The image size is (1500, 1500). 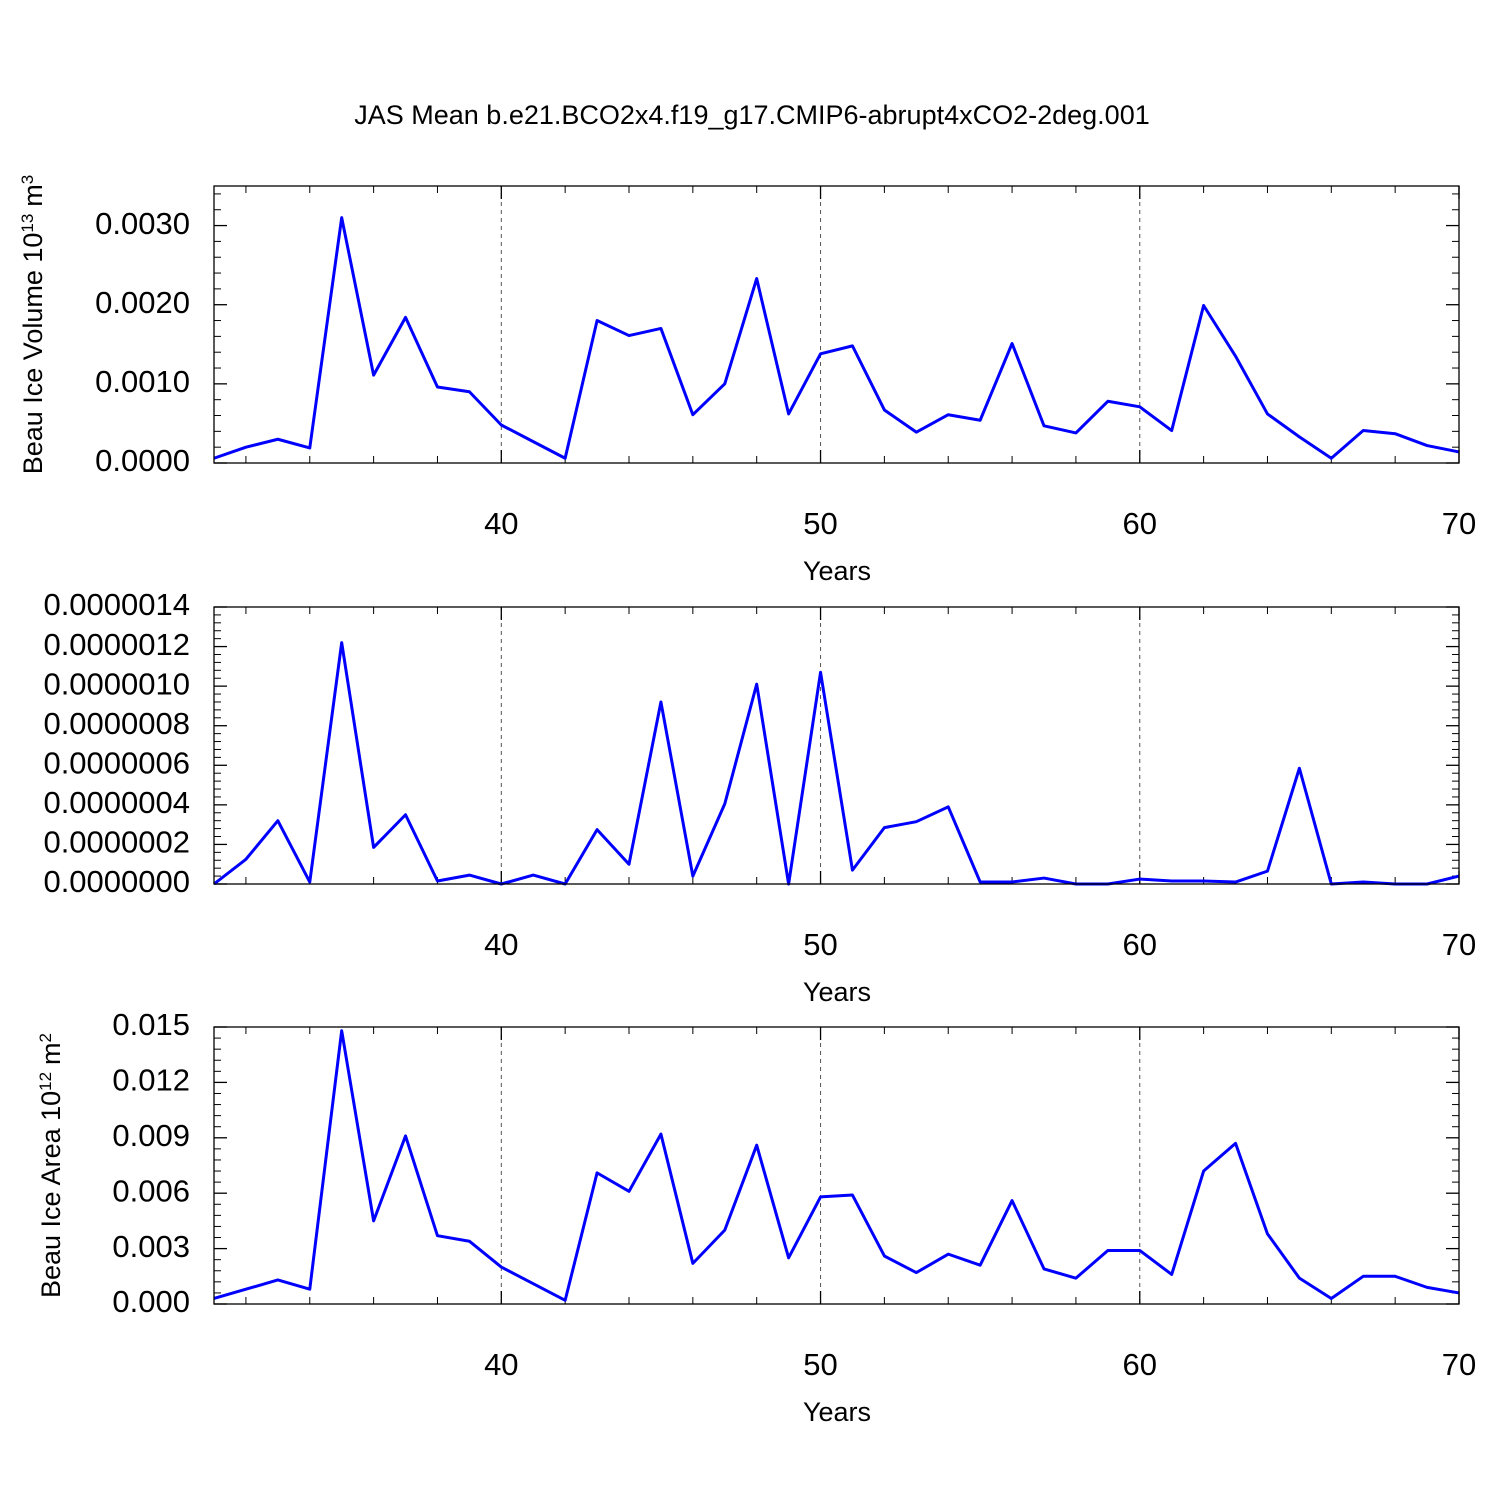 What do you see at coordinates (151, 1024) in the screenshot?
I see `y-tick-label: 0.015` at bounding box center [151, 1024].